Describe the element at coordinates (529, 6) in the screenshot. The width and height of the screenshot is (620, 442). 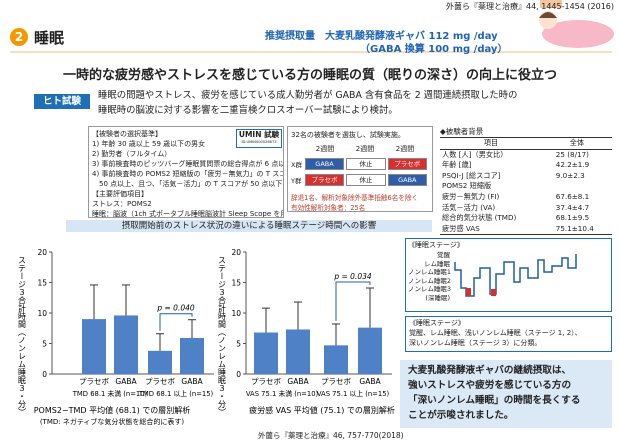
I see `citation-top: 外薗ら『薬理と治療』44, 1445-1454 (2016)` at that location.